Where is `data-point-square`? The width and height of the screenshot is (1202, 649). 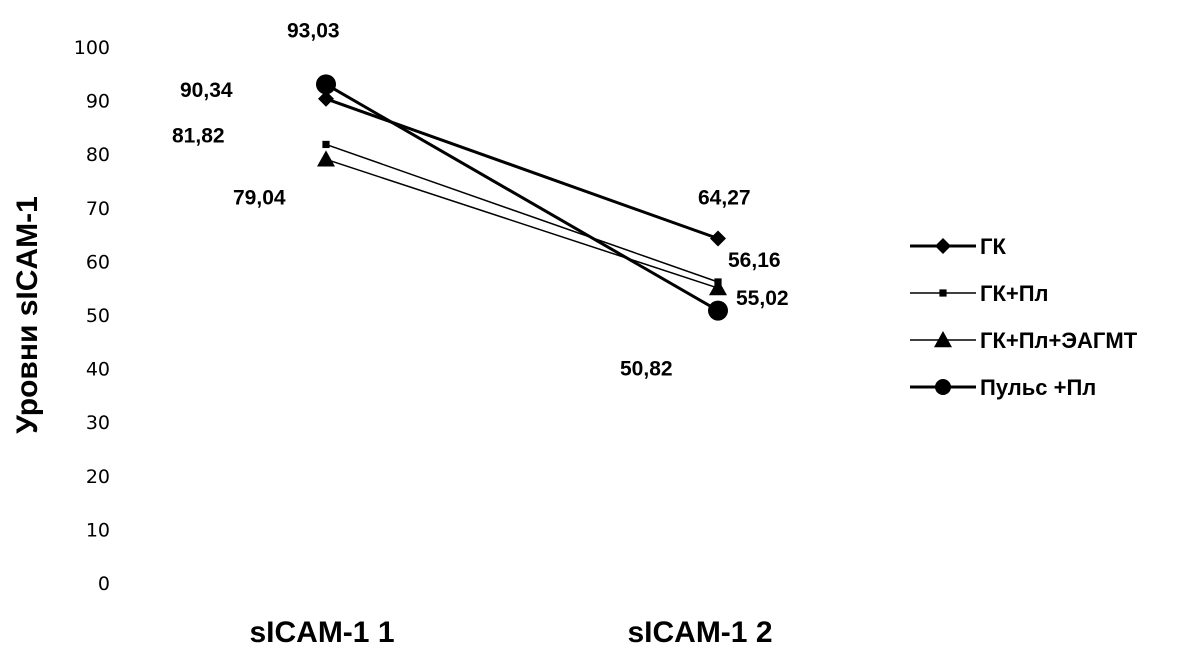
data-point-square is located at coordinates (326, 144).